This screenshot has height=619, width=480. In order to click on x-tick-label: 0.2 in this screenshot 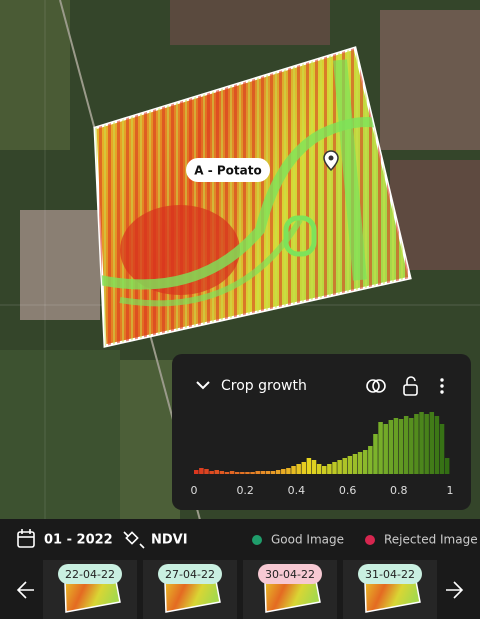, I will do `click(245, 490)`.